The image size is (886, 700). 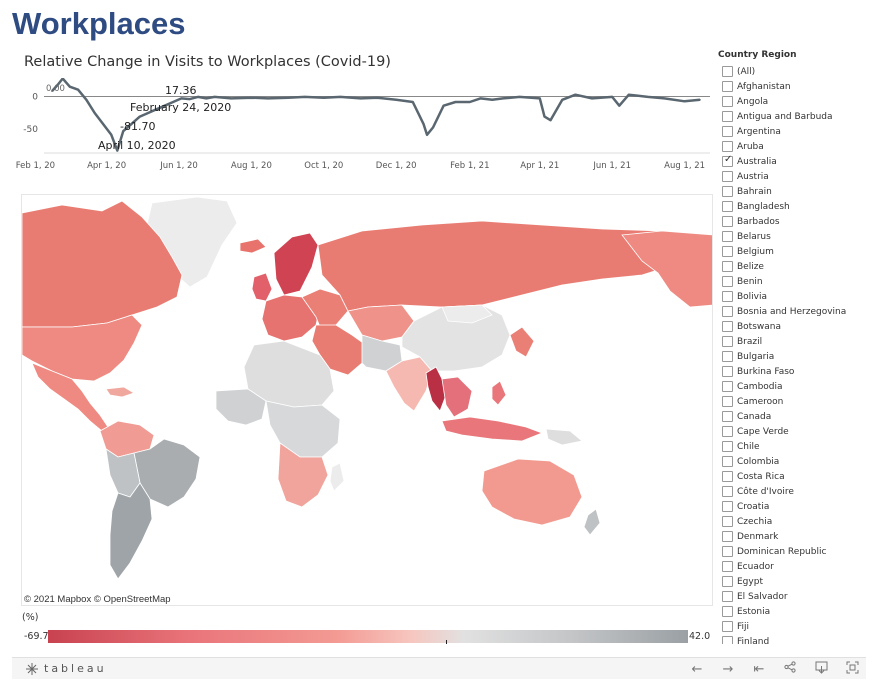 What do you see at coordinates (798, 639) in the screenshot?
I see `filter-item: Finland` at bounding box center [798, 639].